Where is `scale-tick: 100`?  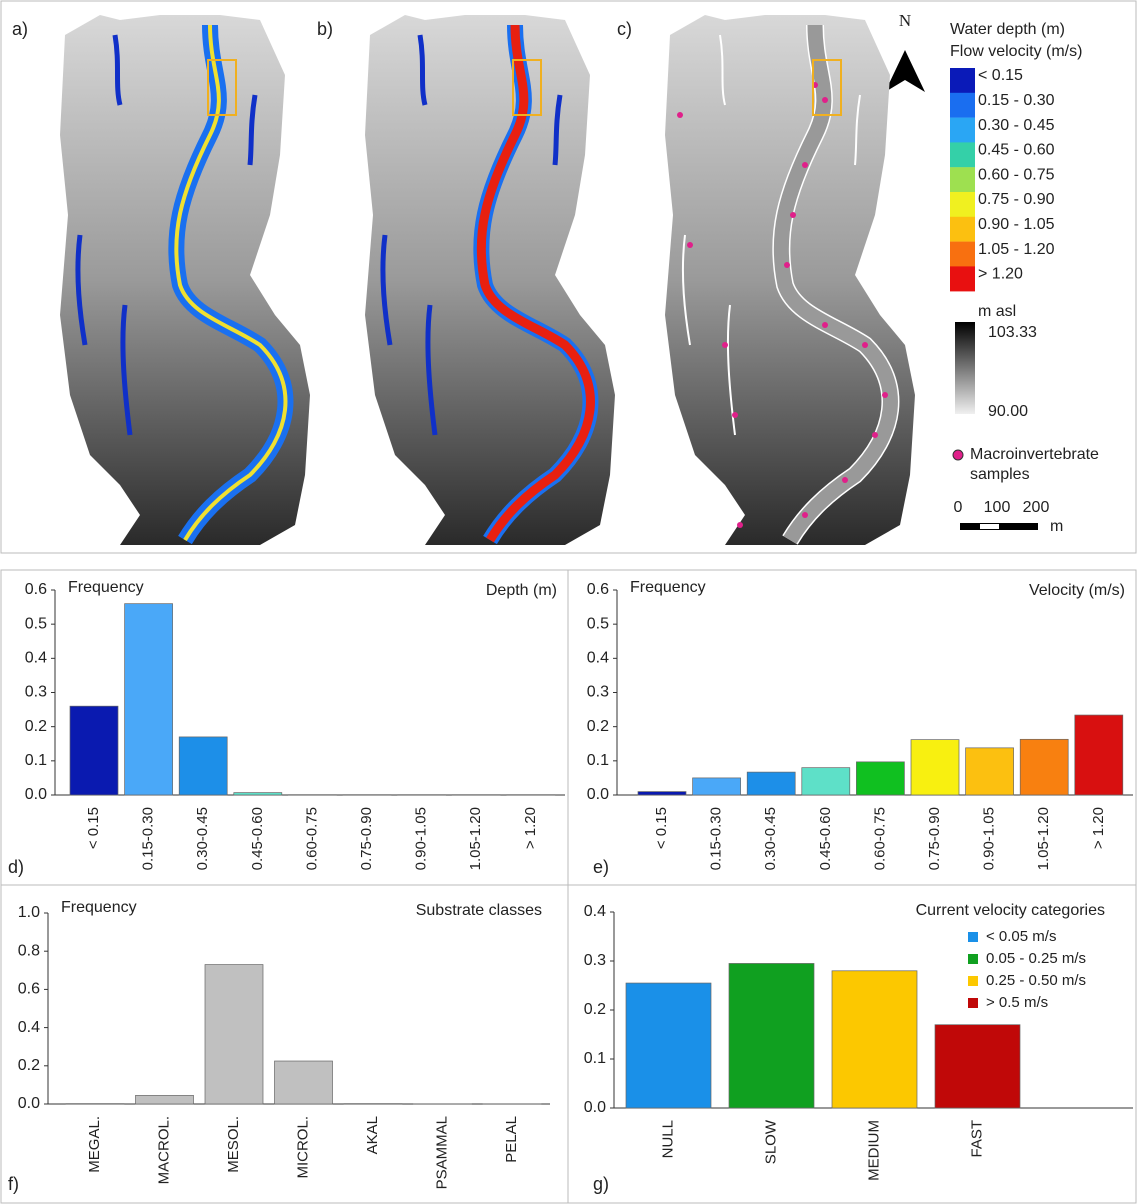
scale-tick: 100 is located at coordinates (997, 507).